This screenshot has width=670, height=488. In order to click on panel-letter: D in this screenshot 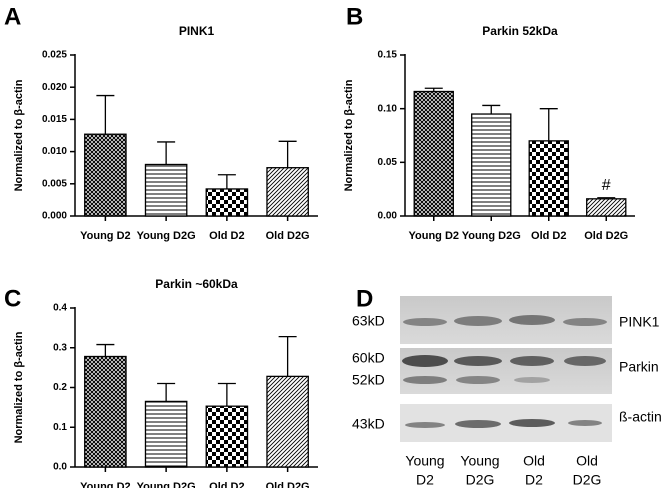, I will do `click(364, 298)`.